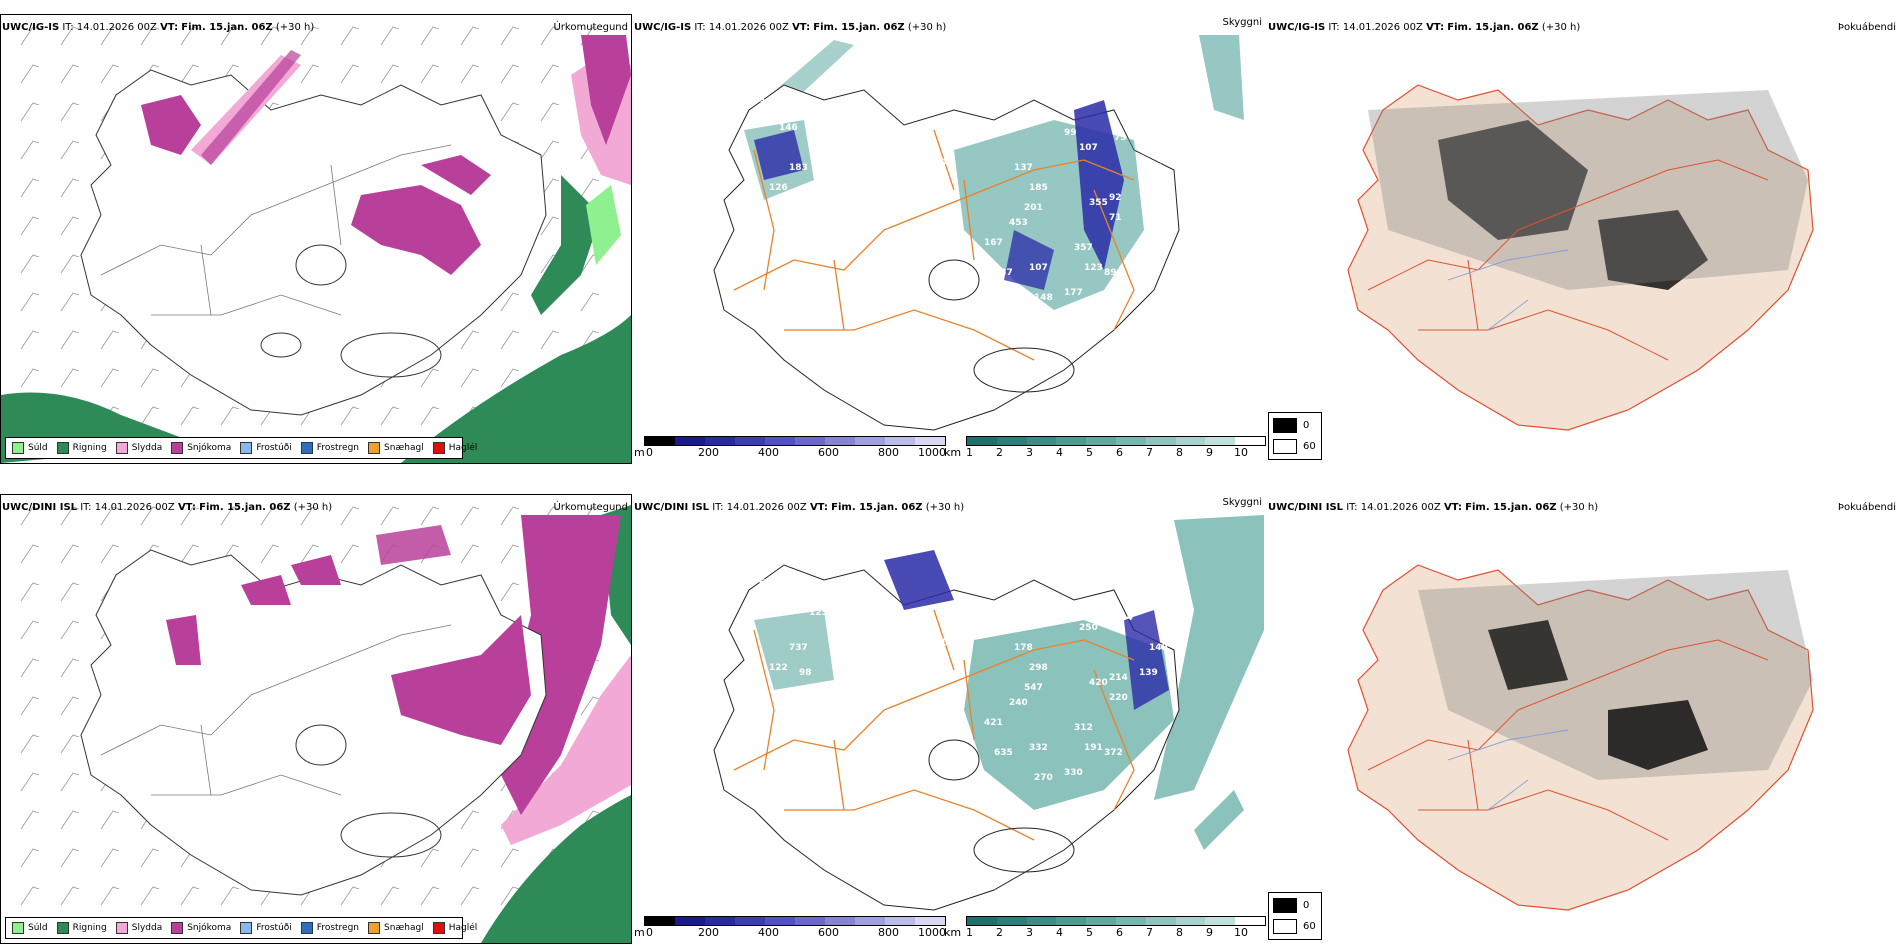  What do you see at coordinates (649, 452) in the screenshot?
I see `colorbar-tick: 0` at bounding box center [649, 452].